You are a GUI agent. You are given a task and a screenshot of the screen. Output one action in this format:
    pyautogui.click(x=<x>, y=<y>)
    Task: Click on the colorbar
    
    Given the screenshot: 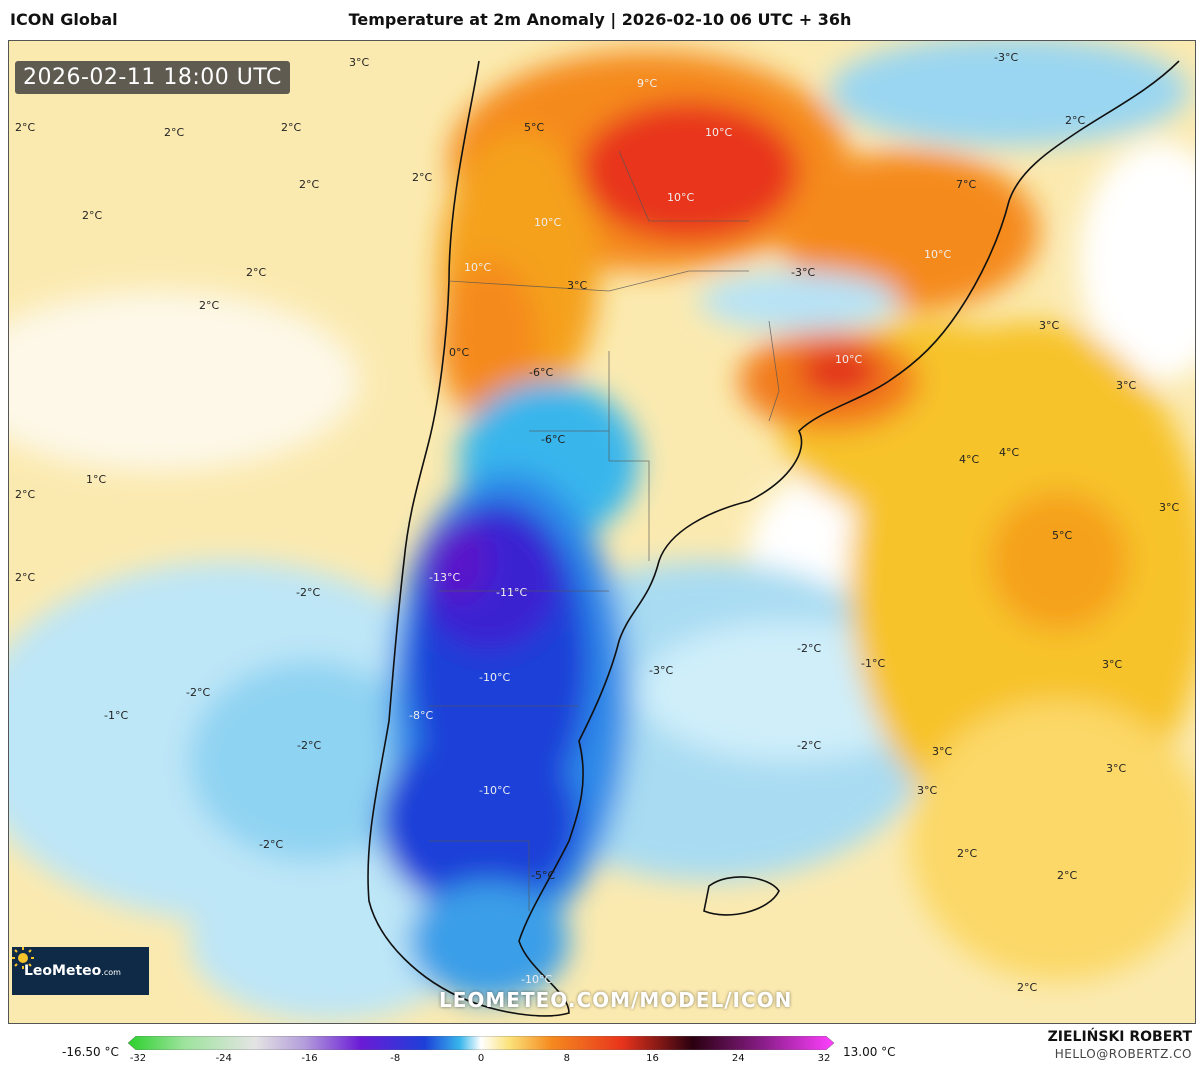 What is the action you would take?
    pyautogui.click(x=481, y=1043)
    